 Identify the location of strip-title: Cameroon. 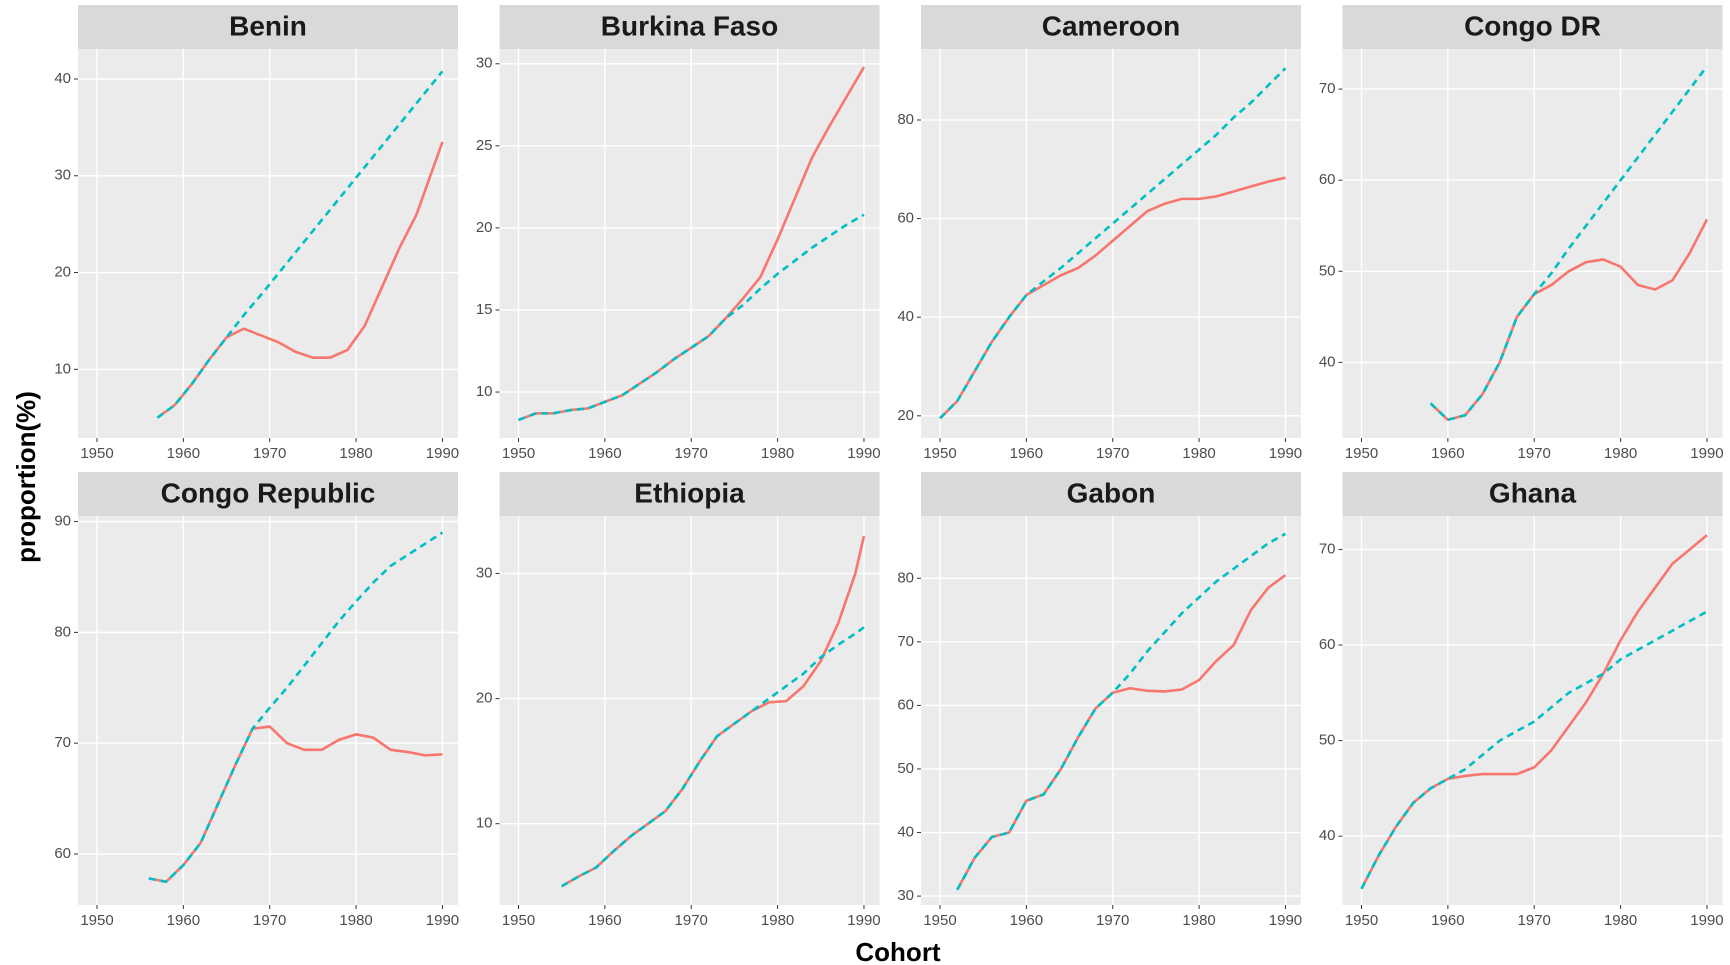
(1111, 25).